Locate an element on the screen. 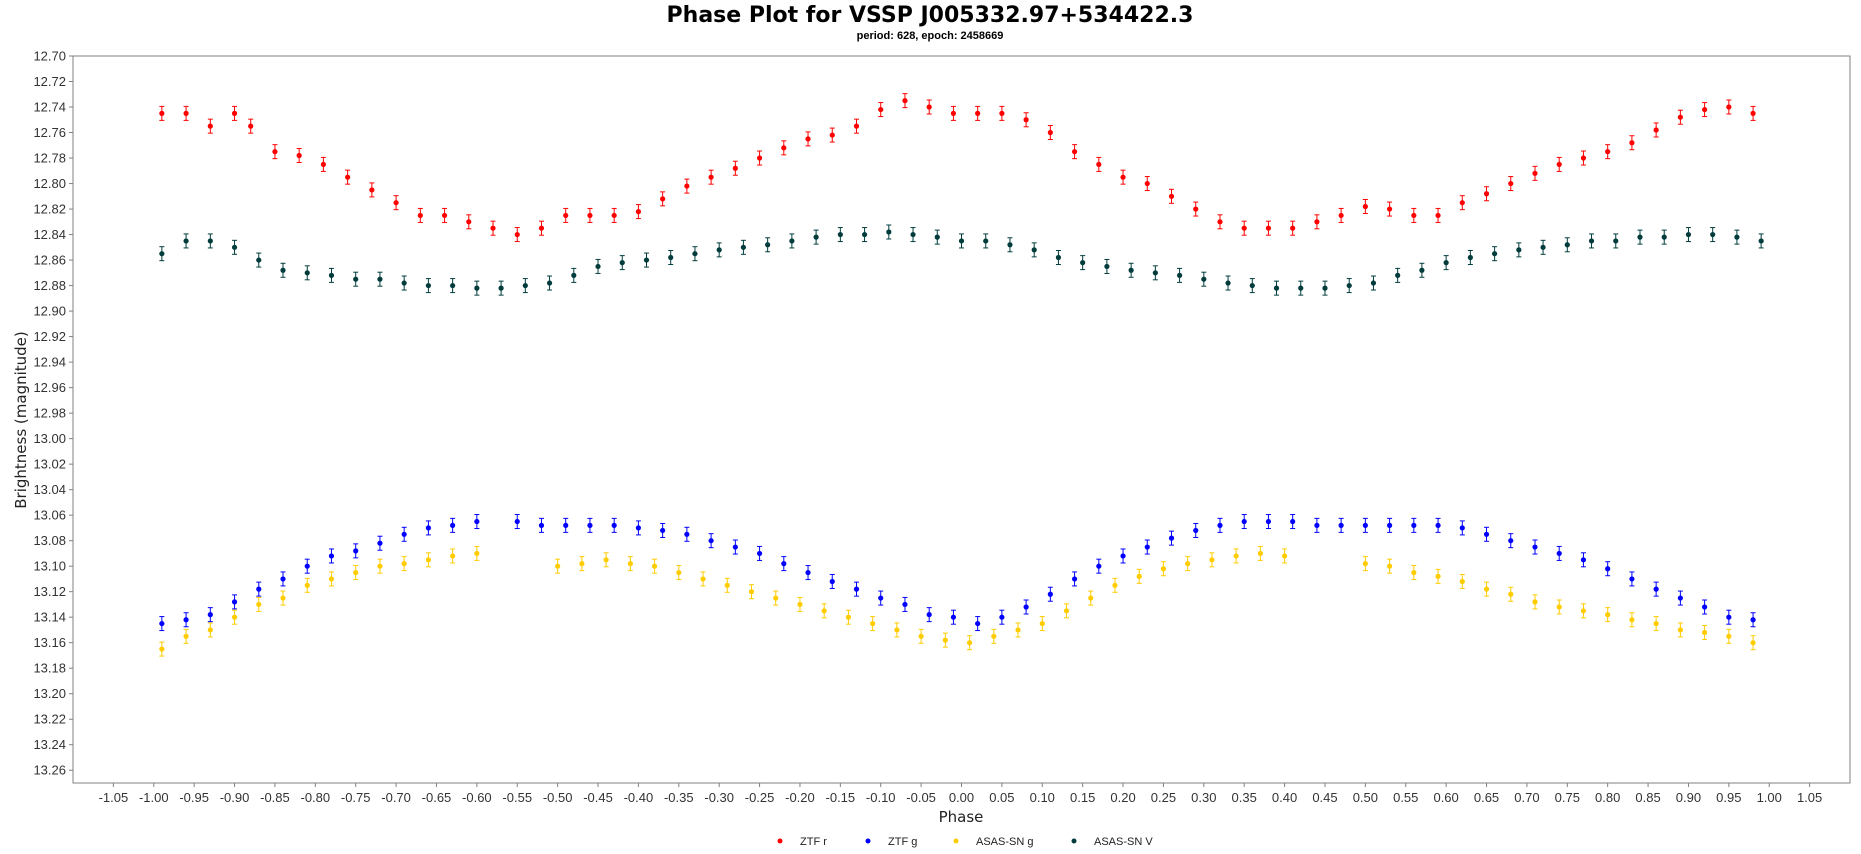  y-tick-label: 12.74 is located at coordinates (49, 107).